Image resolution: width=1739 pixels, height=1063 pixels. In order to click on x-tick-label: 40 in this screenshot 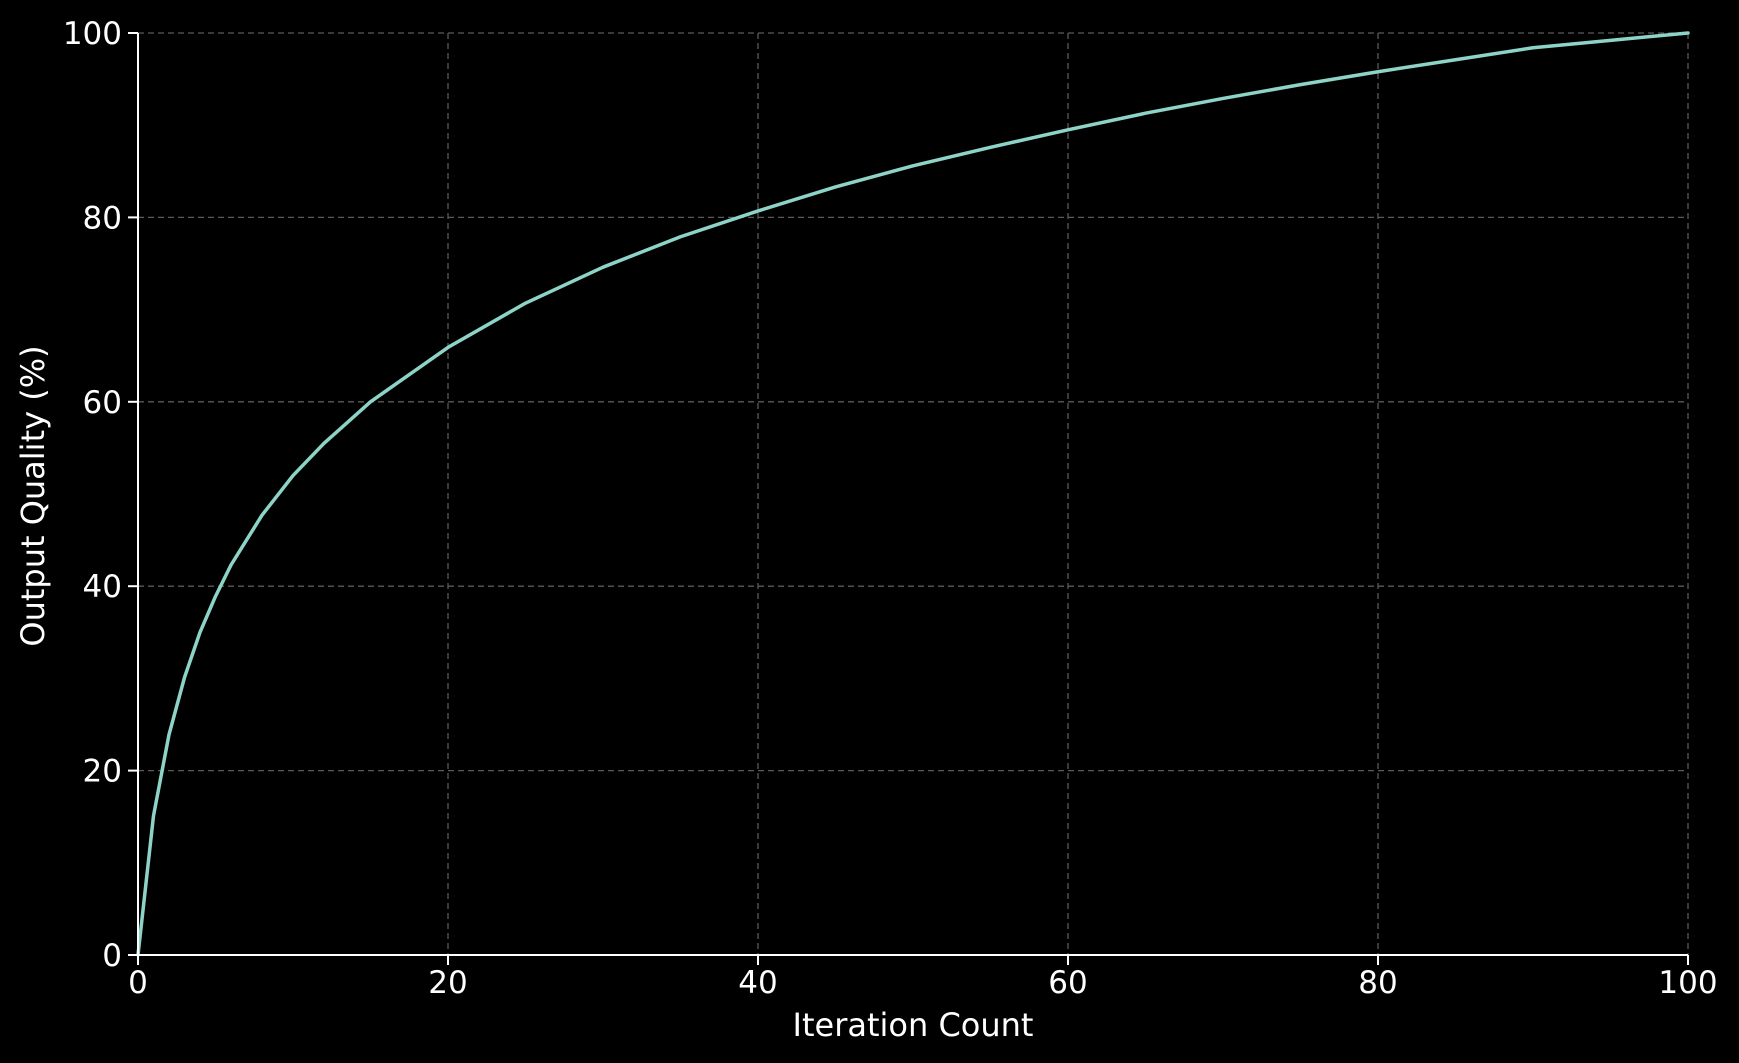, I will do `click(757, 983)`.